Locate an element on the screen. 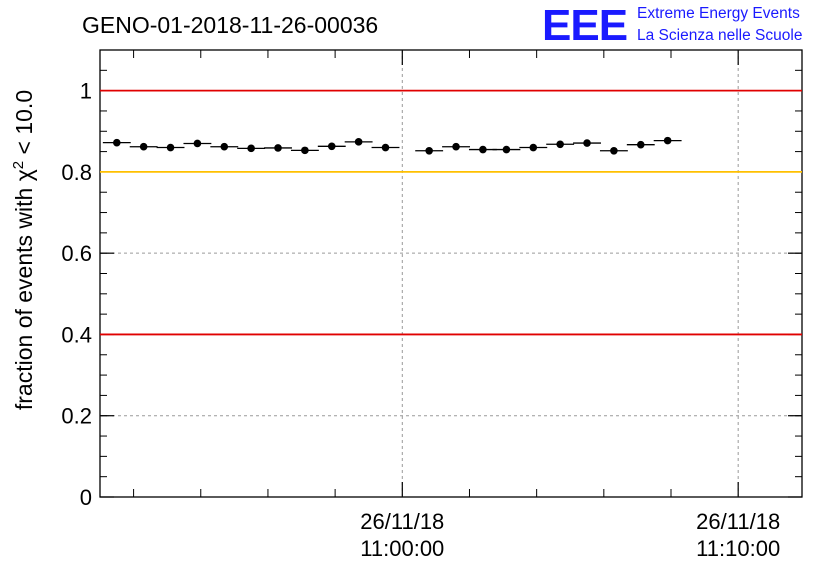 The width and height of the screenshot is (836, 572). eee-logo-mark: EEE is located at coordinates (584, 25).